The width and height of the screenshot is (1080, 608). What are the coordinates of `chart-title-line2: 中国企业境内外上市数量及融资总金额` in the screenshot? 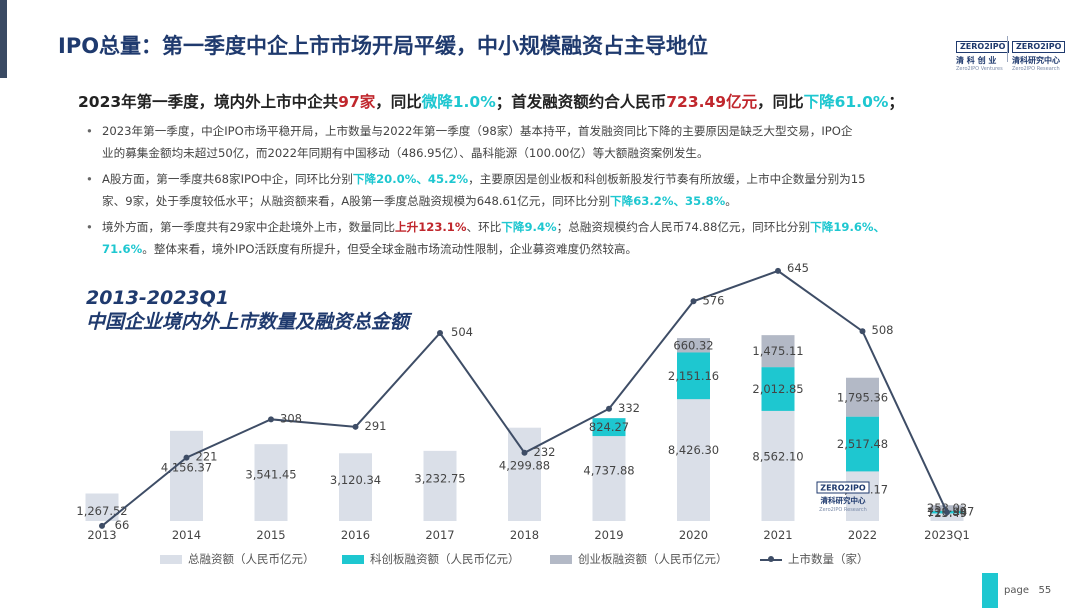 It's located at (248, 322).